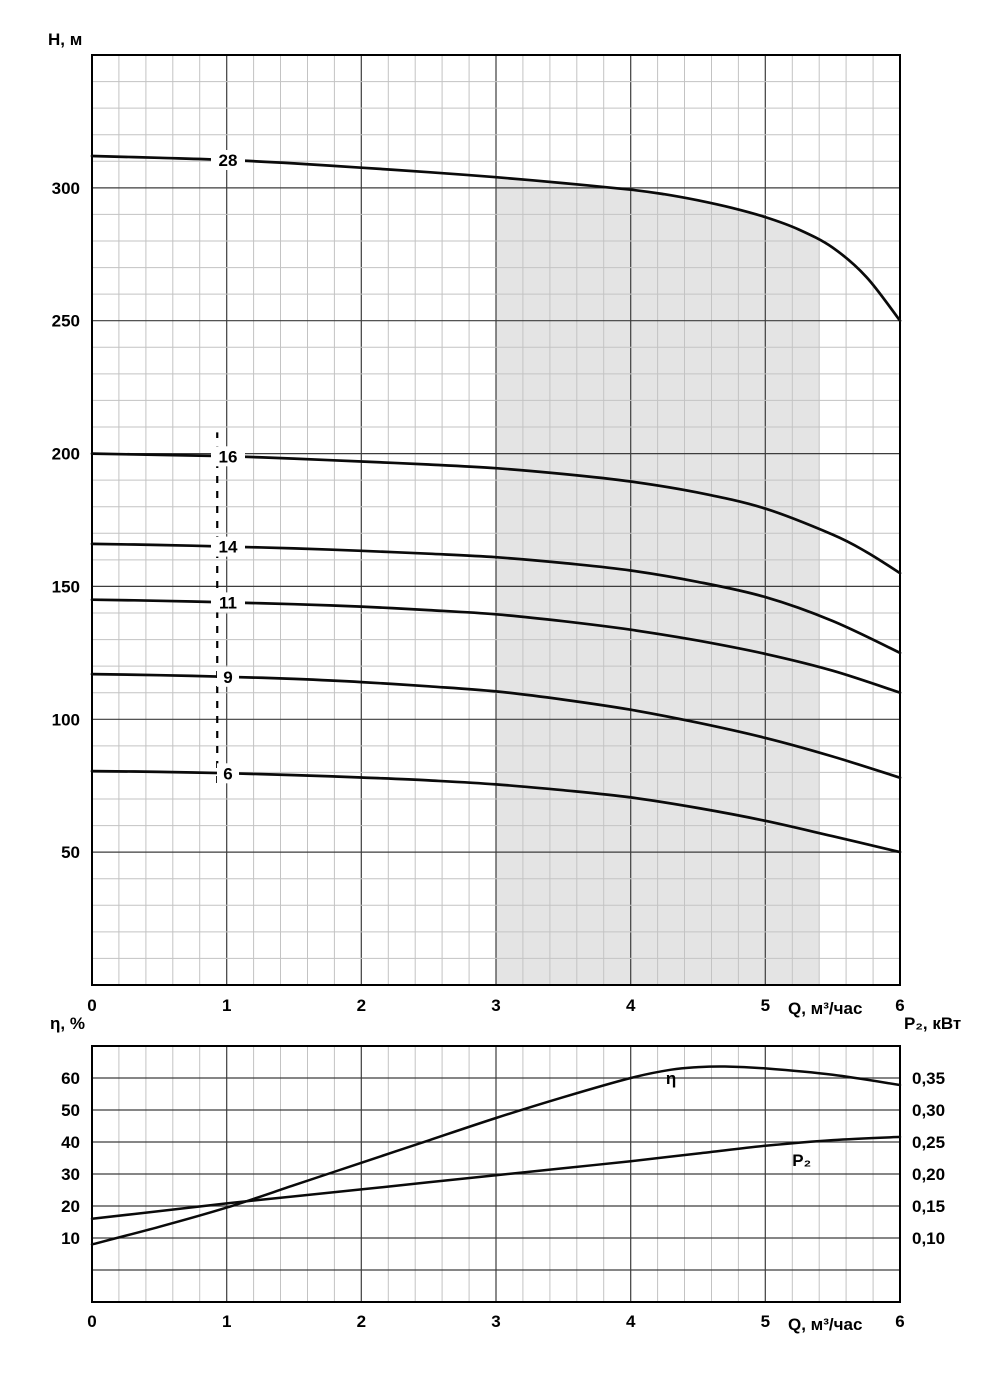  I want to click on curve-label-6: 6, so click(227, 773).